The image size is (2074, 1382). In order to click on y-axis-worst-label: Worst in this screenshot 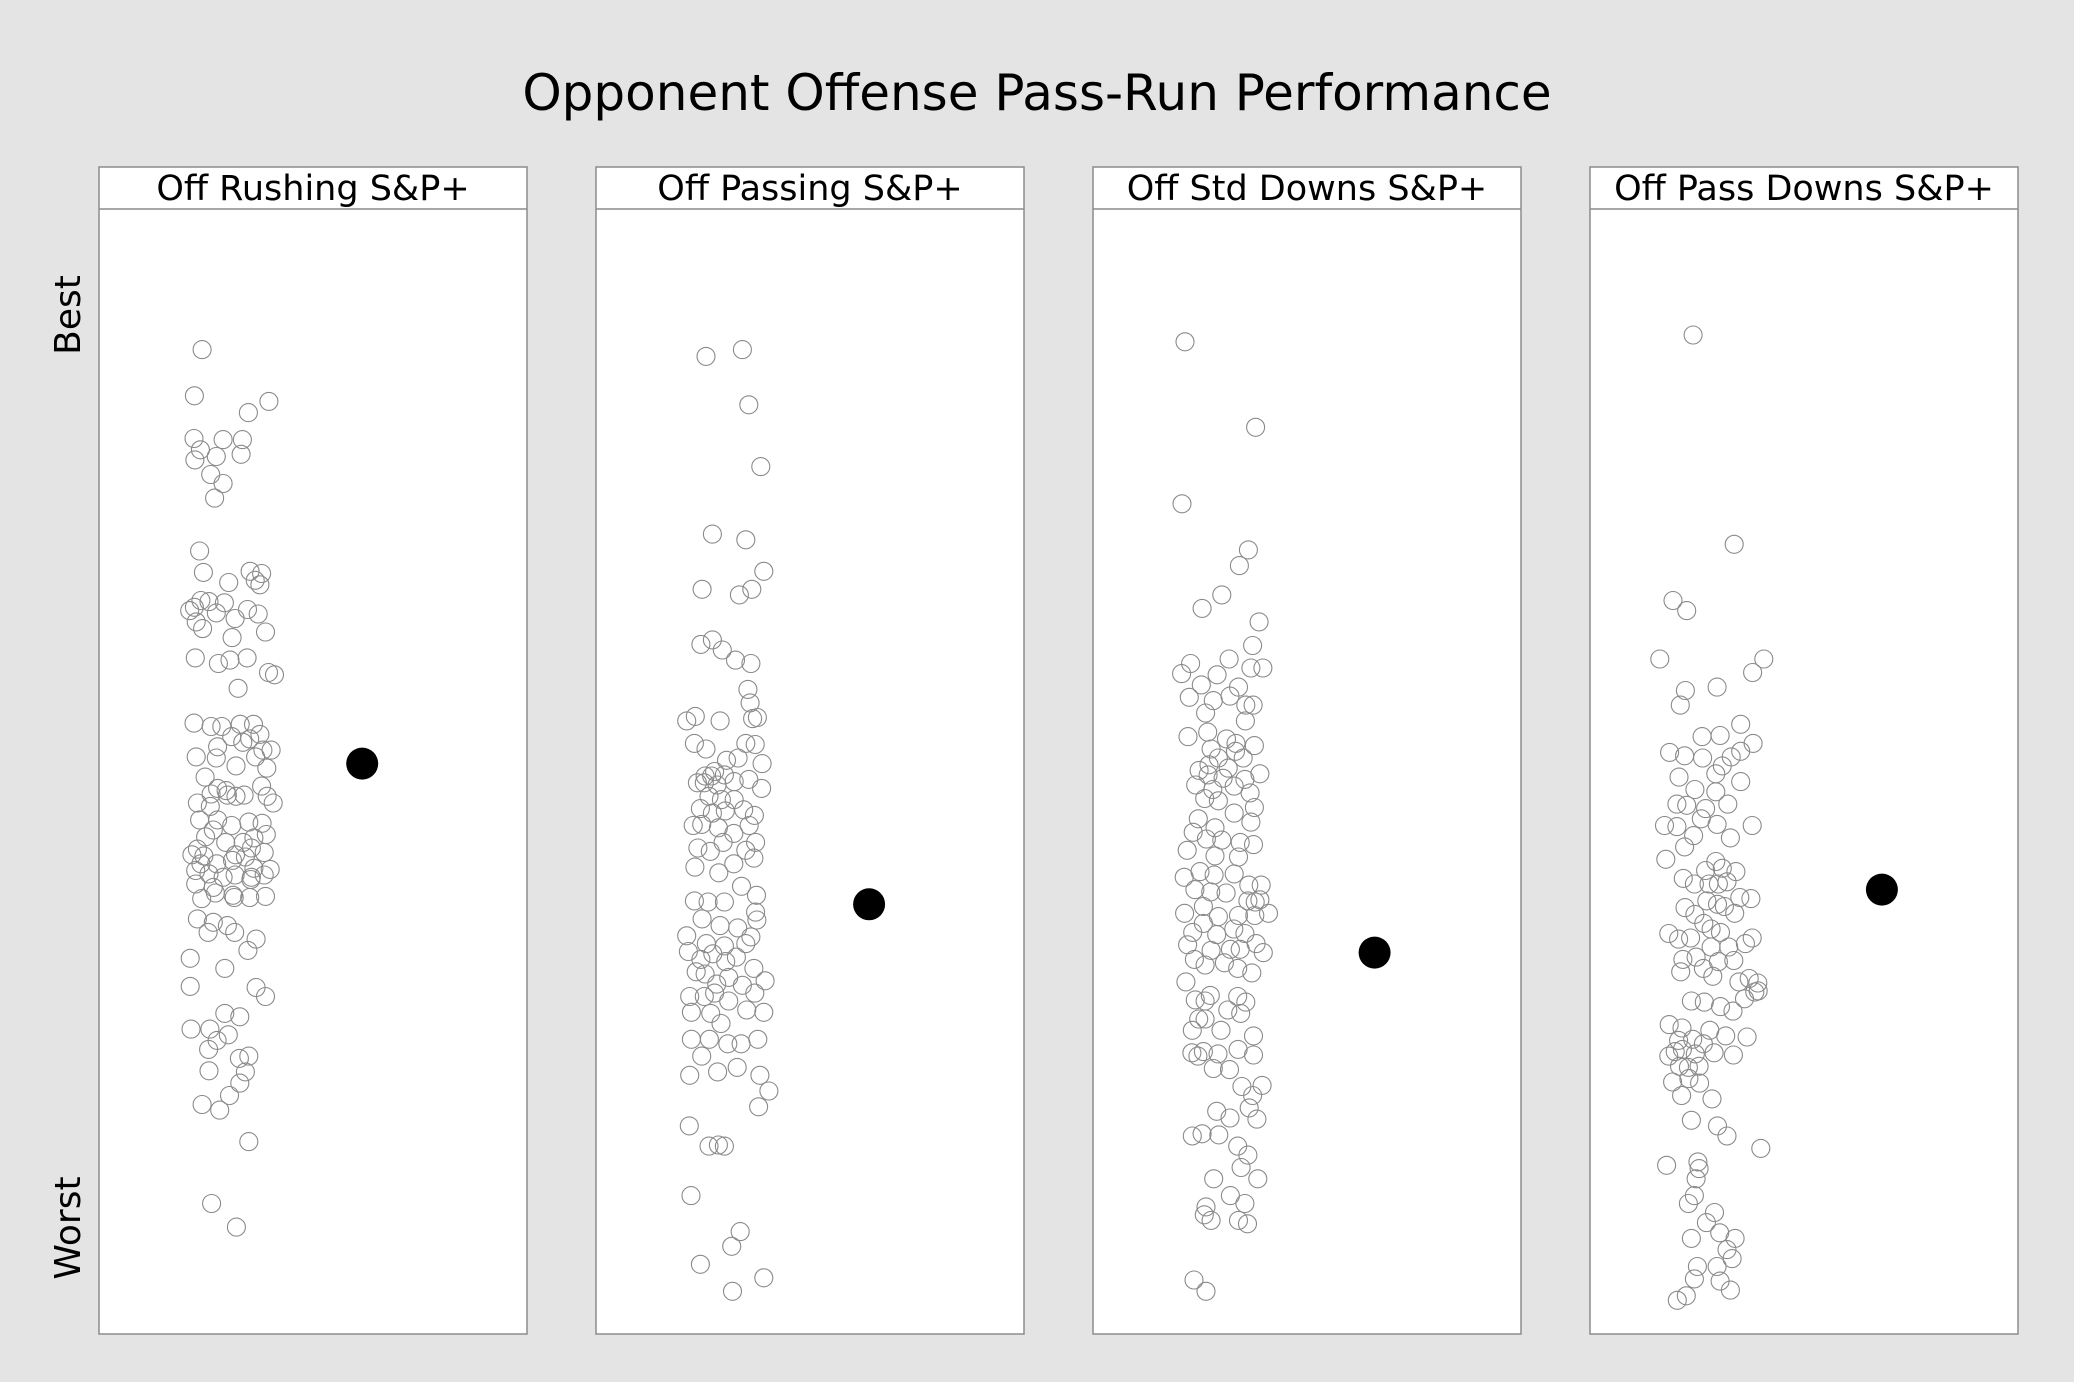, I will do `click(68, 1227)`.